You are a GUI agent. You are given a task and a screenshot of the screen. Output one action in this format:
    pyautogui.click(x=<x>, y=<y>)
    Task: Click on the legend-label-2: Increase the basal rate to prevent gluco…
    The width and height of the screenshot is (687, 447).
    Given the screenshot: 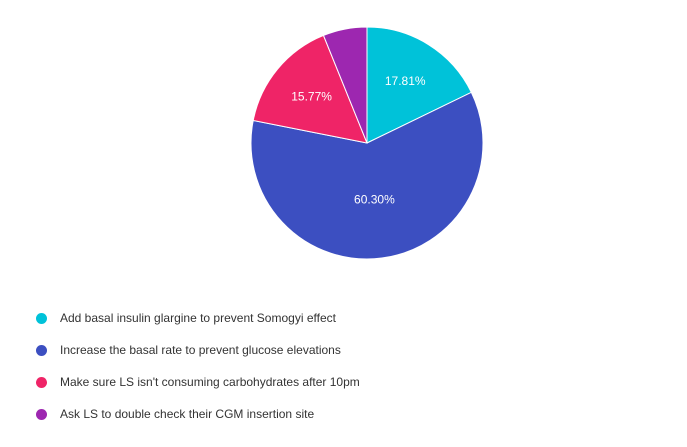 What is the action you would take?
    pyautogui.click(x=200, y=350)
    